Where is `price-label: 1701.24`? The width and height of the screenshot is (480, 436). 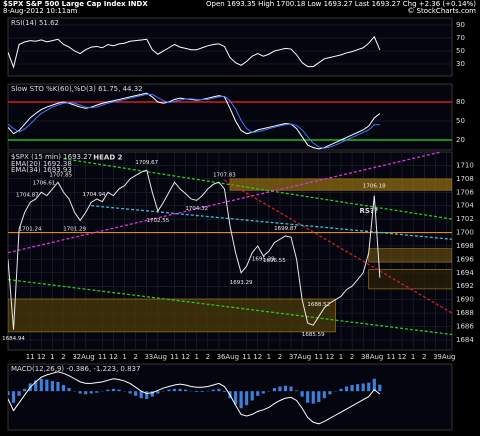 price-label: 1701.24 is located at coordinates (30, 230).